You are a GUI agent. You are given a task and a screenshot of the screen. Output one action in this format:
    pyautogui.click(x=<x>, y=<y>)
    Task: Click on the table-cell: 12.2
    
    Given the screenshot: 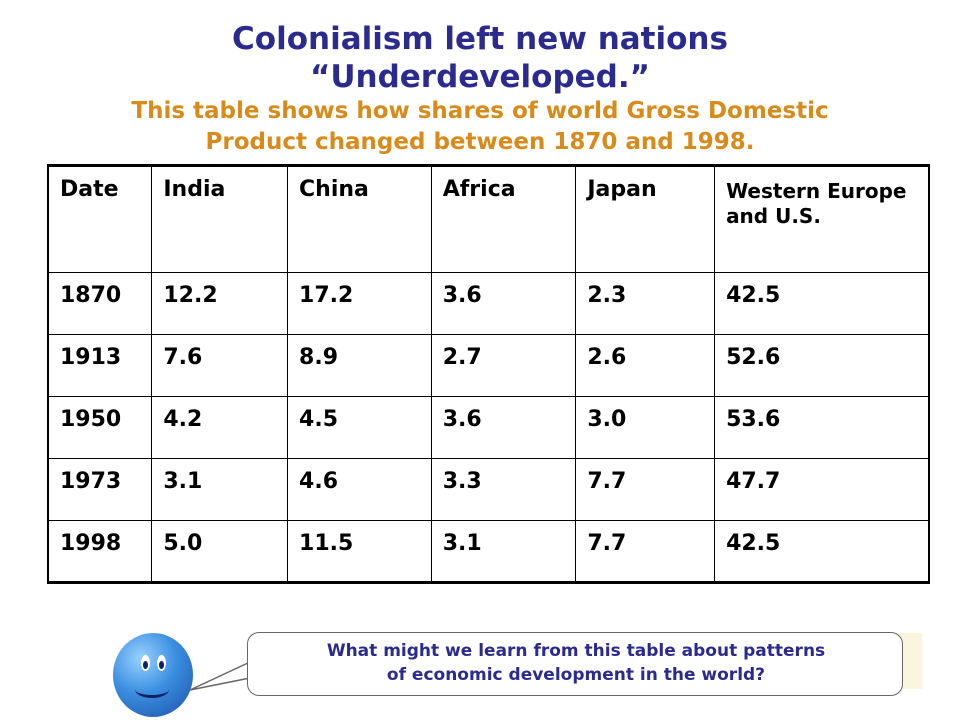 What is the action you would take?
    pyautogui.click(x=220, y=303)
    